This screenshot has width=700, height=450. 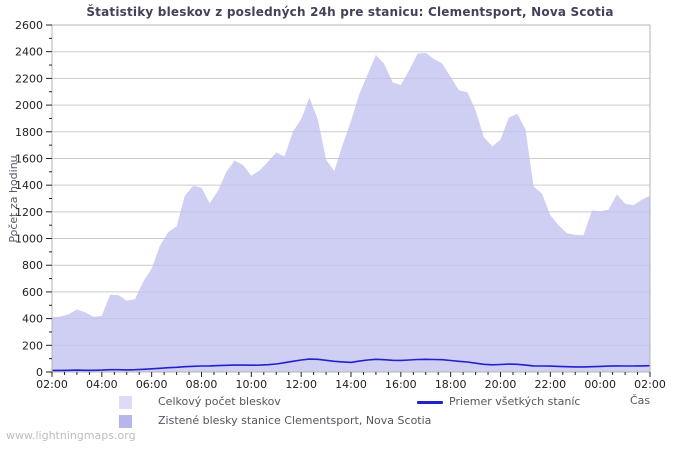 I want to click on x-tick-label: 00:00, so click(x=600, y=384).